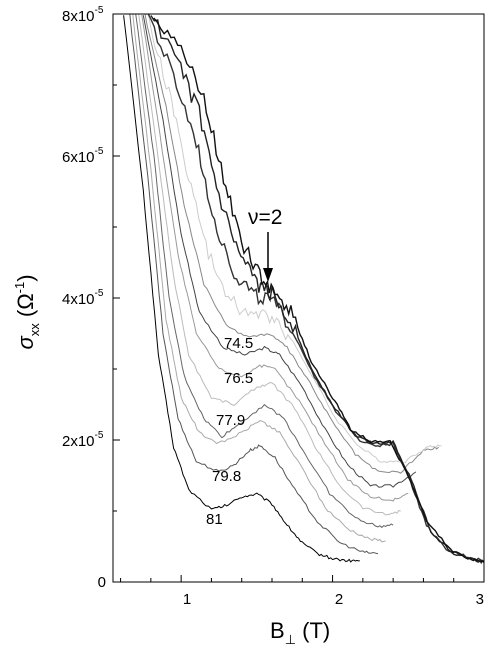 This screenshot has height=651, width=491. I want to click on y-tick-mantissa: 8x10, so click(78, 16).